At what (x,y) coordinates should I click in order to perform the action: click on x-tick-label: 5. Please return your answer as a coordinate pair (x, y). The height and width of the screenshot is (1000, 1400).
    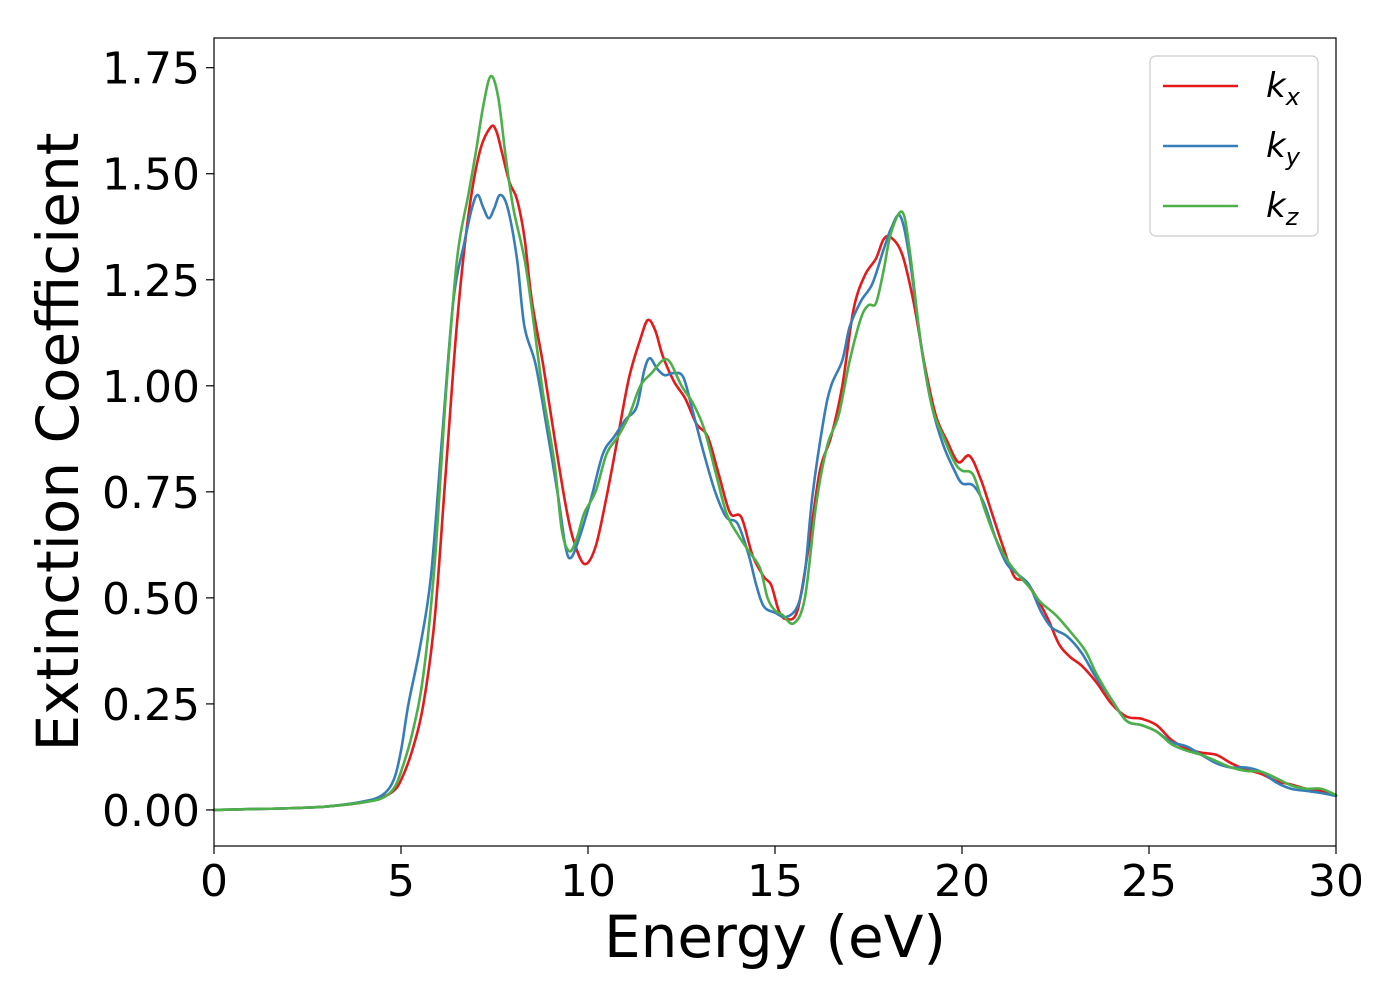
    Looking at the image, I should click on (401, 881).